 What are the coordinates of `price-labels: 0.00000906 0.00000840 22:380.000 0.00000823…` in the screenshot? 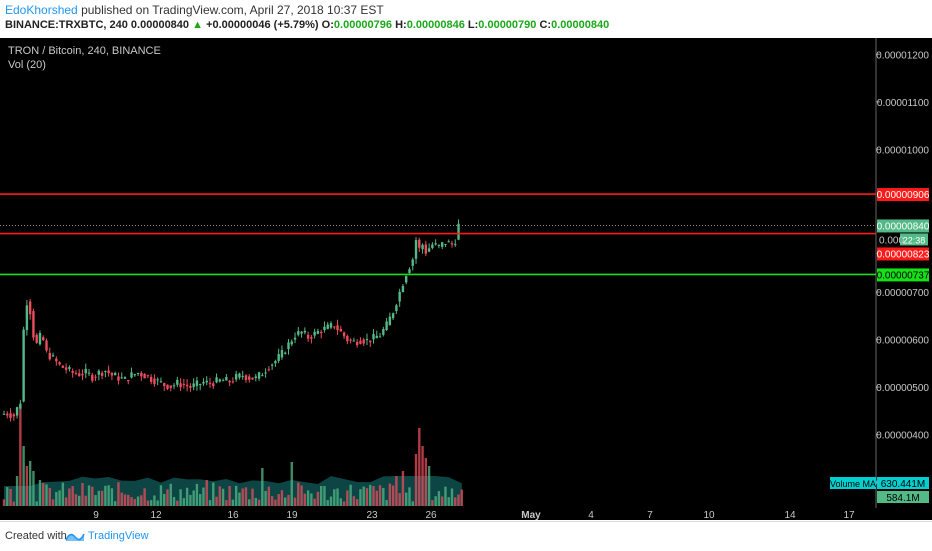 It's located at (880, 346).